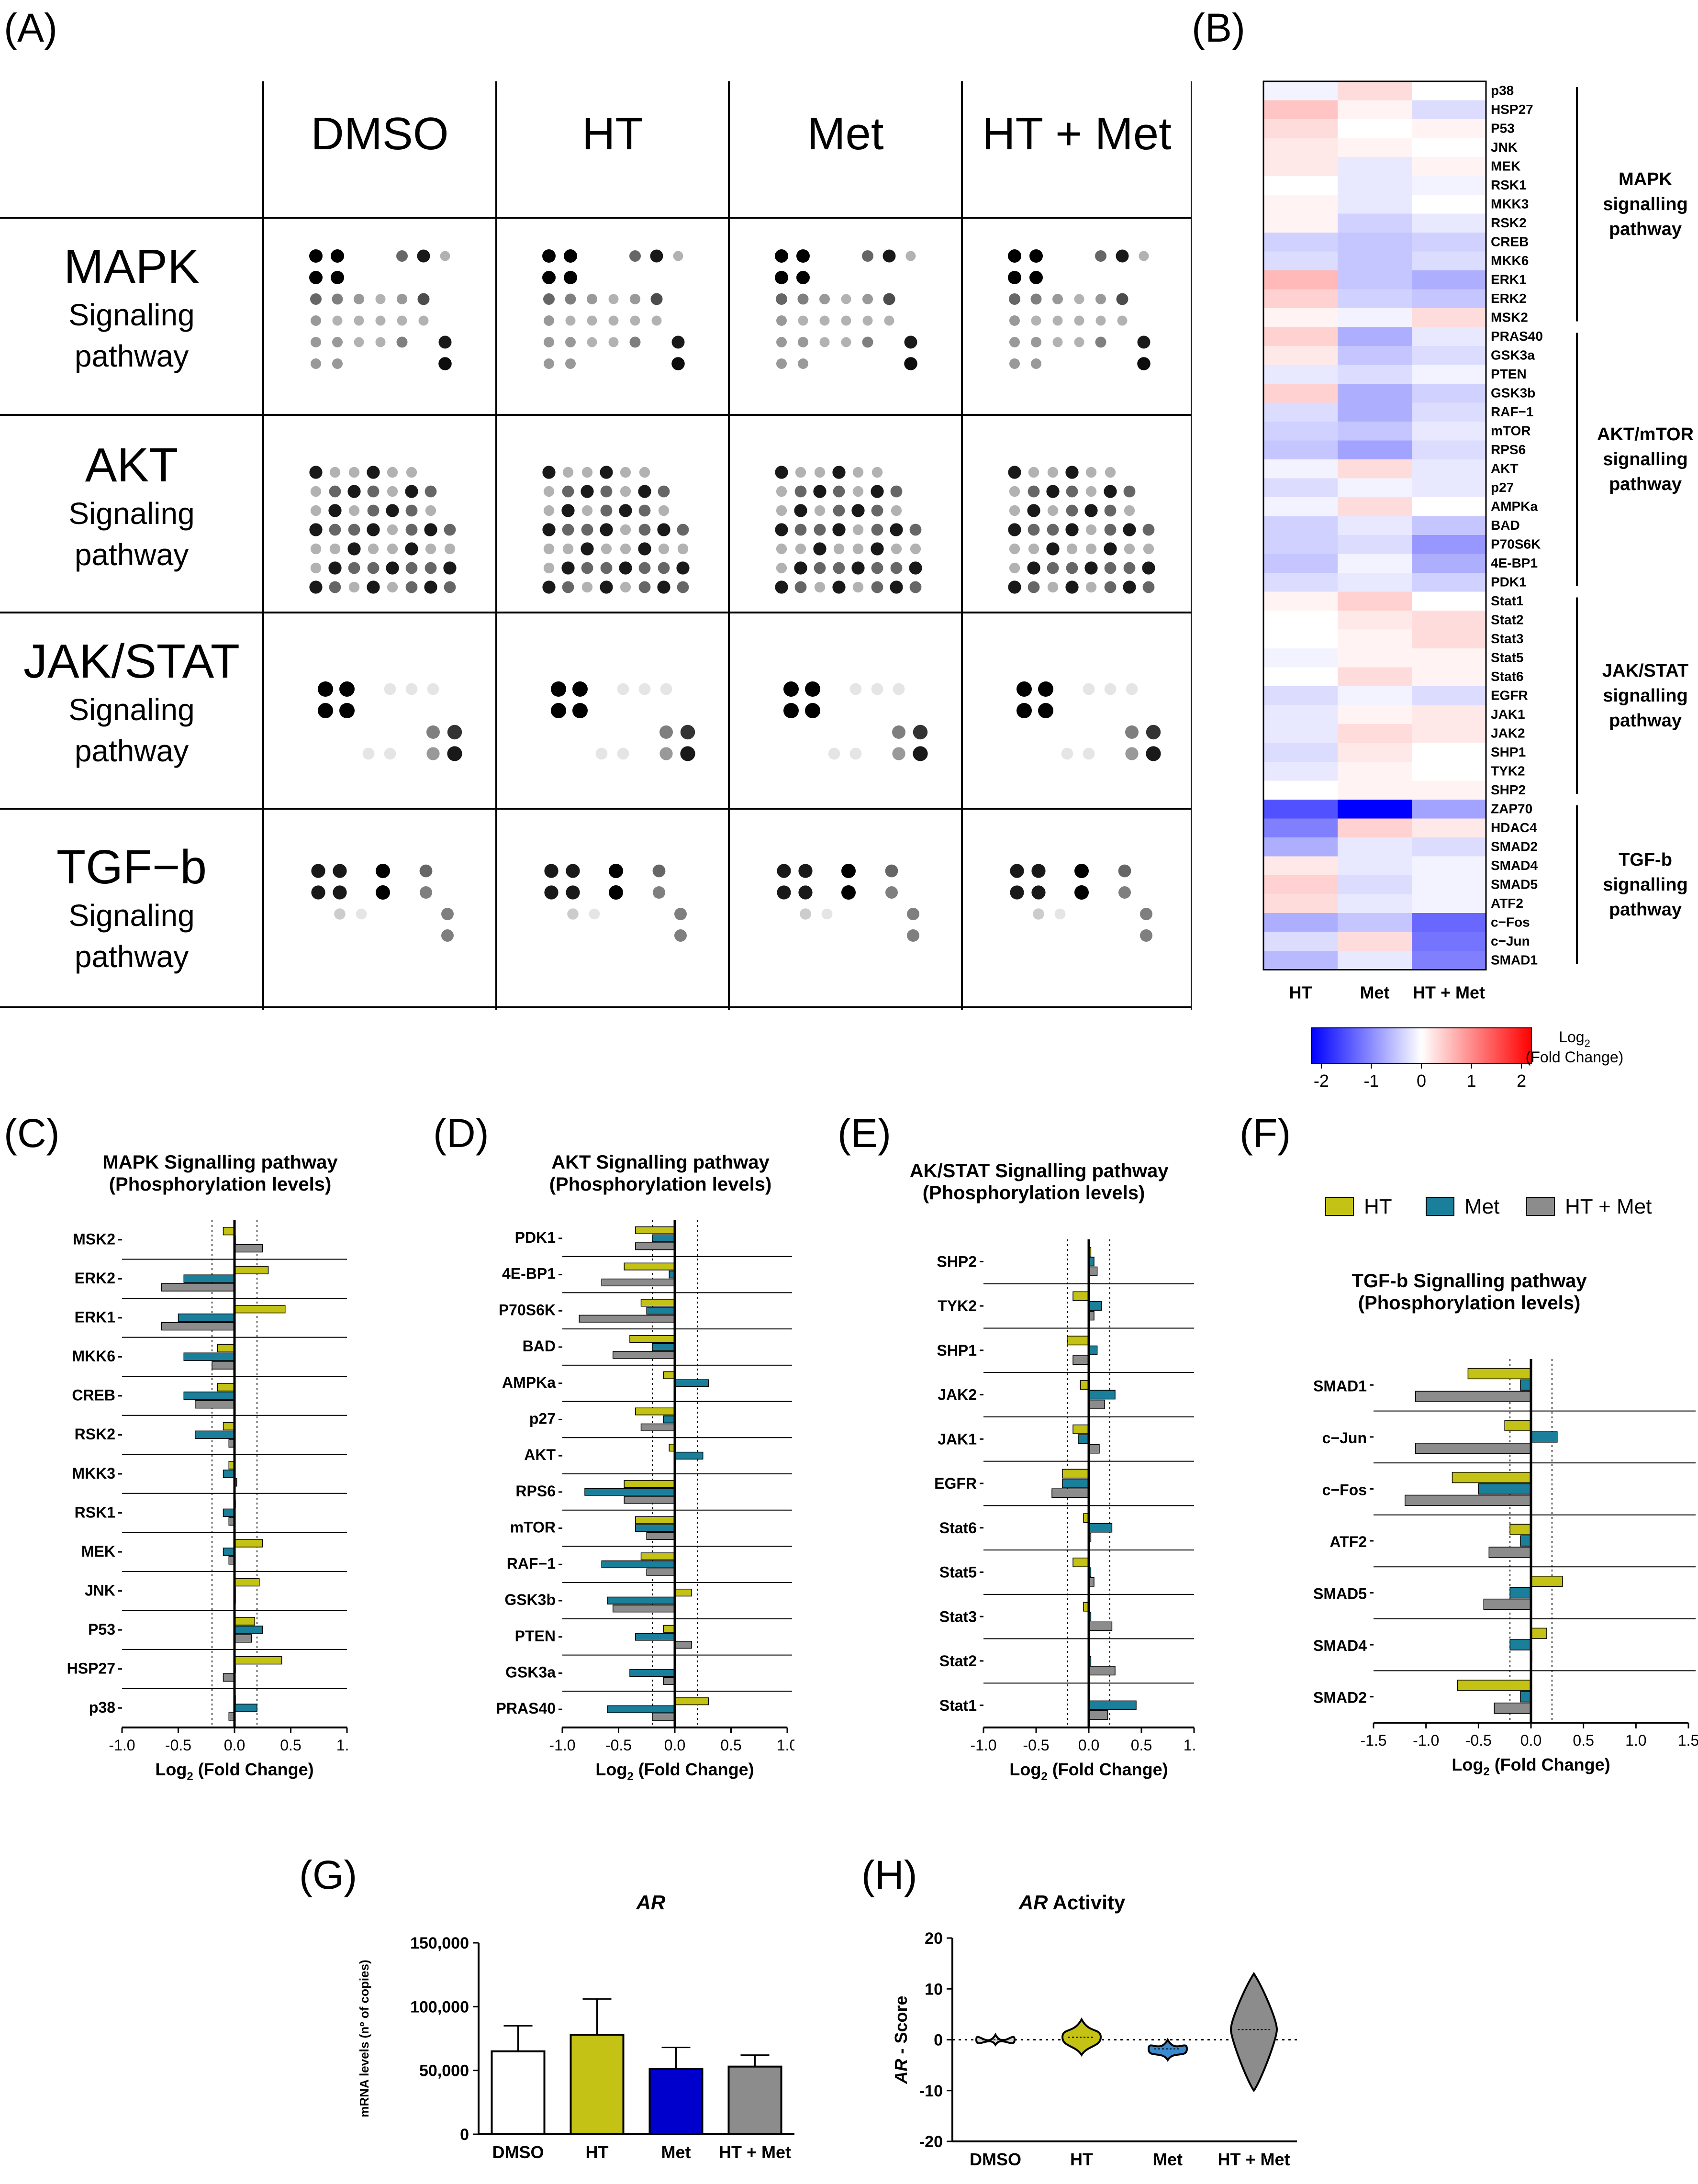 This screenshot has height=2184, width=1698. I want to click on heatmap-row-label-bad: BAD, so click(1506, 526).